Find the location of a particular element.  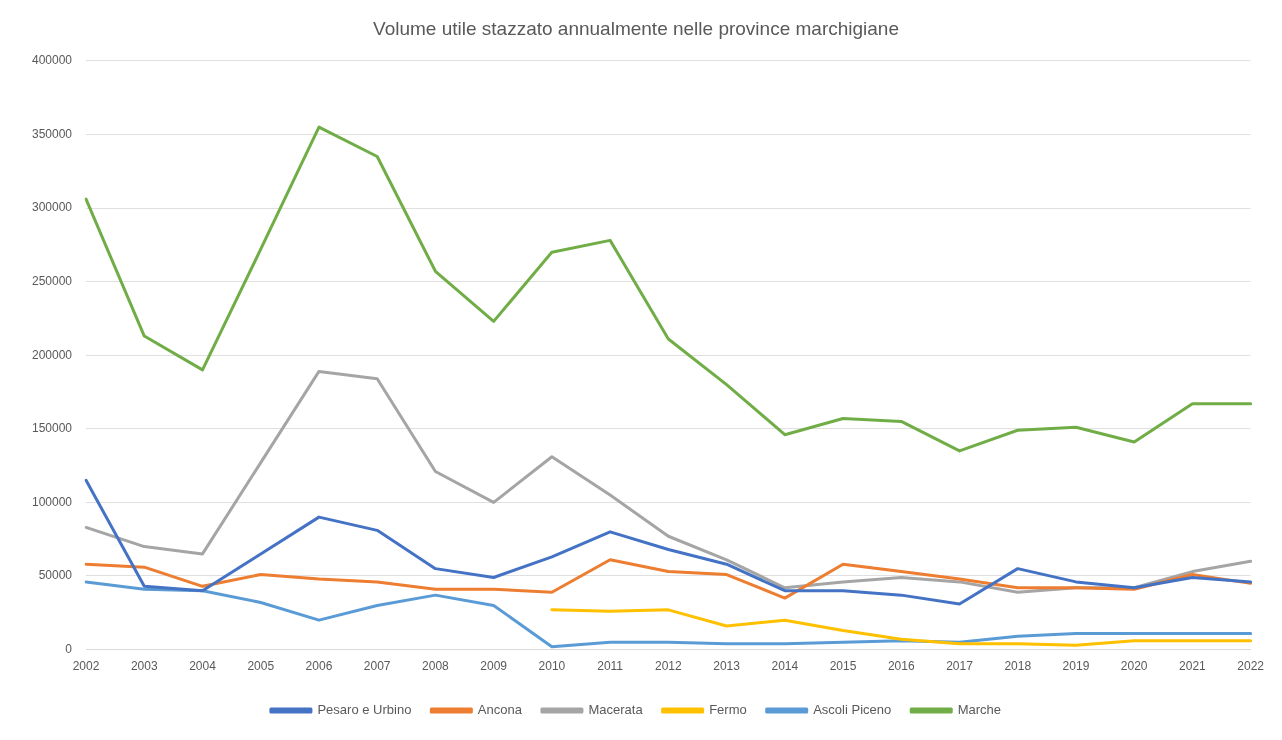

x-tick-label: 2019 is located at coordinates (1076, 666).